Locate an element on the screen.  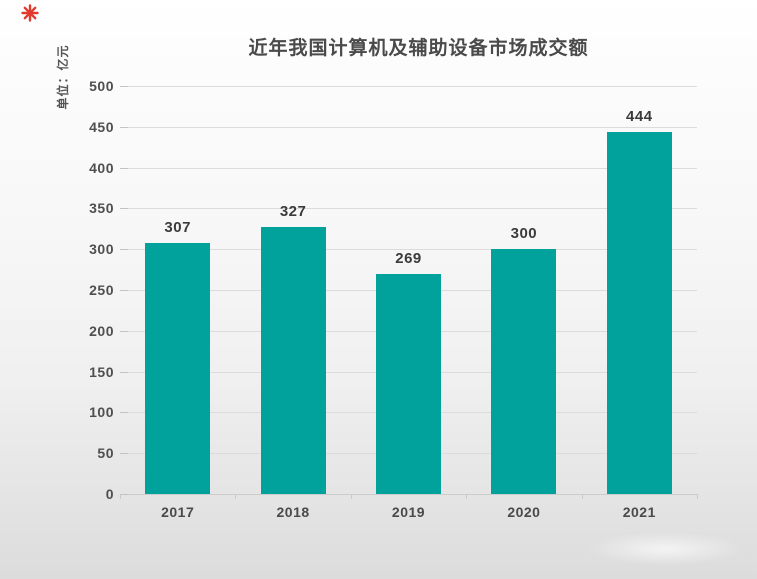
x-axis-label-2018: 2018 is located at coordinates (293, 512).